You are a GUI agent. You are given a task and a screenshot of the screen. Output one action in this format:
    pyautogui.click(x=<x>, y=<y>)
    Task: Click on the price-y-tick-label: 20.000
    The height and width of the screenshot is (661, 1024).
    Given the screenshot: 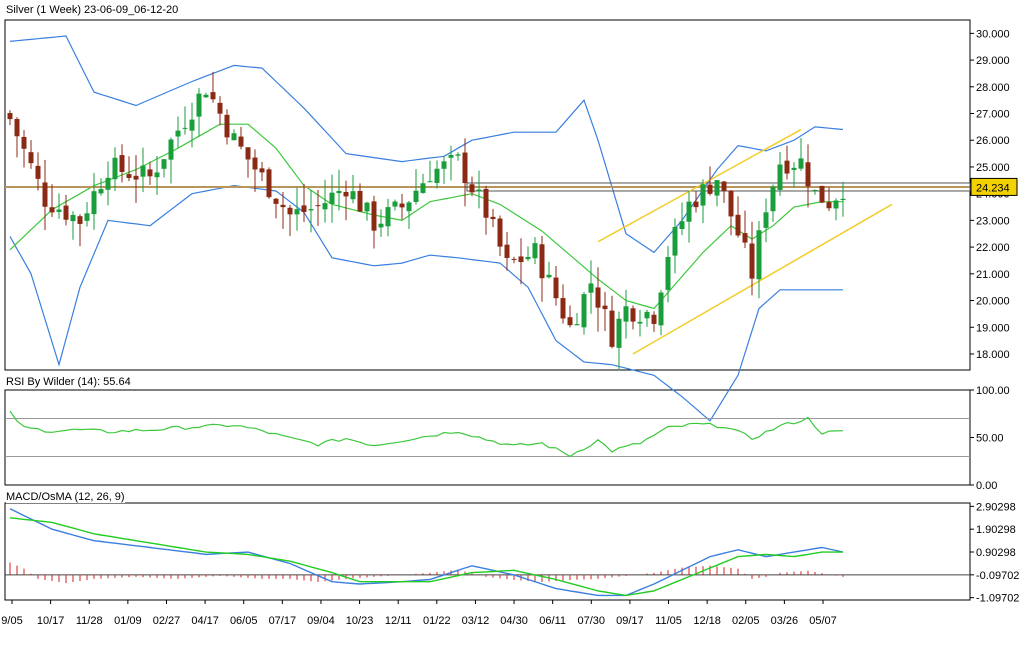 What is the action you would take?
    pyautogui.click(x=993, y=302)
    